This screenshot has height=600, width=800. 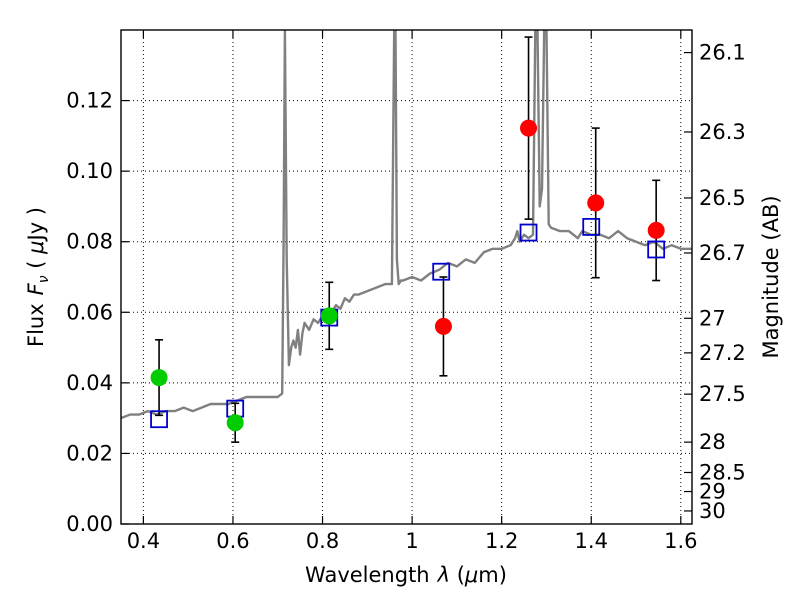 I want to click on y2-tick-label: 26.1, so click(x=722, y=53).